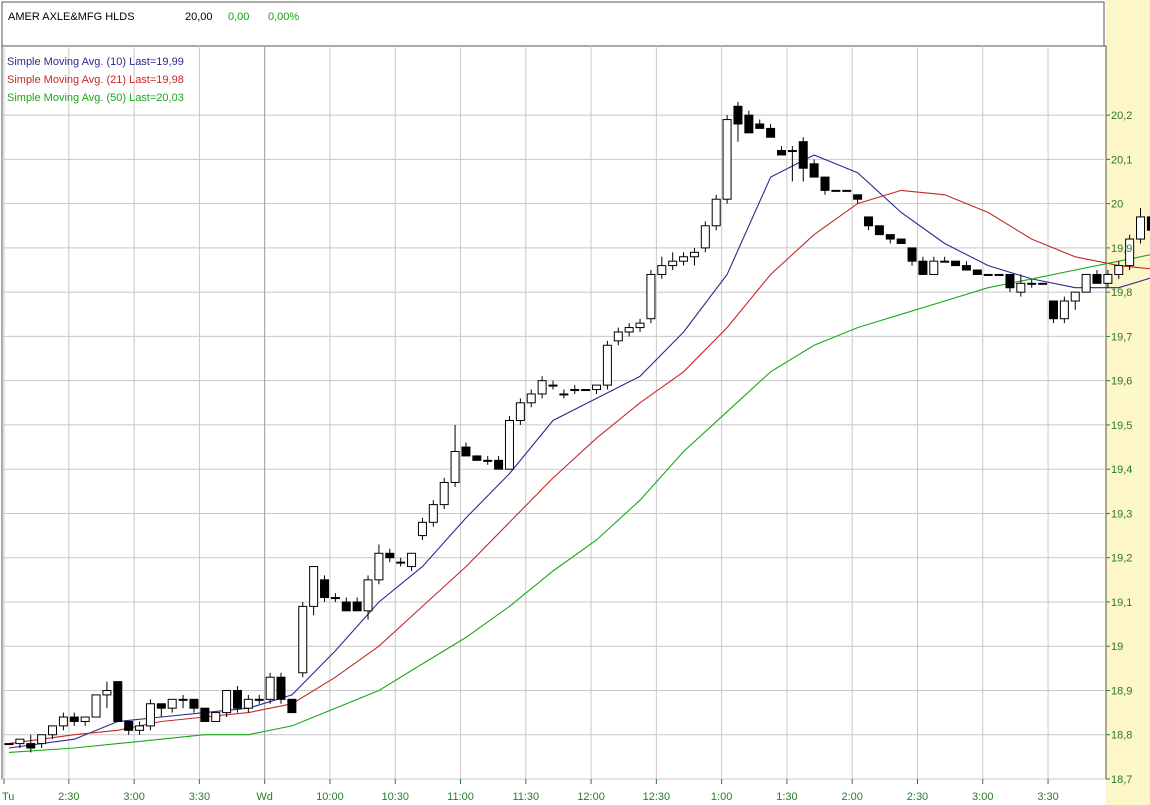 The width and height of the screenshot is (1150, 805). What do you see at coordinates (657, 797) in the screenshot?
I see `x-tick-label: 12:30` at bounding box center [657, 797].